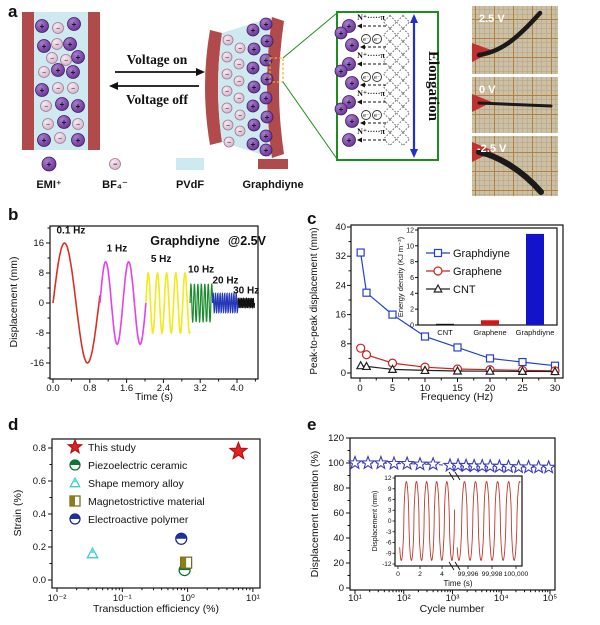 The image size is (600, 625). Describe the element at coordinates (146, 502) in the screenshot. I see `legend-label: Magnetostrictive material` at that location.